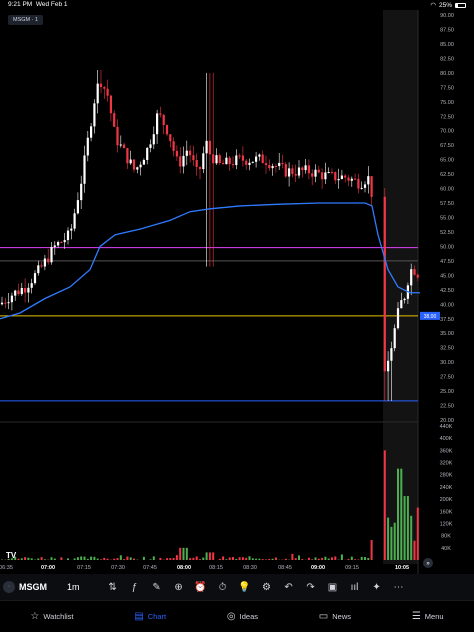 This screenshot has height=632, width=474. What do you see at coordinates (447, 349) in the screenshot?
I see `price-tick: 32.50` at bounding box center [447, 349].